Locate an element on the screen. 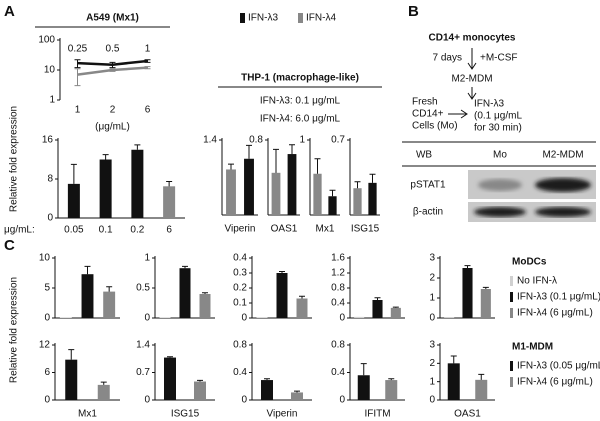  legend-title: MoDCs is located at coordinates (529, 262).